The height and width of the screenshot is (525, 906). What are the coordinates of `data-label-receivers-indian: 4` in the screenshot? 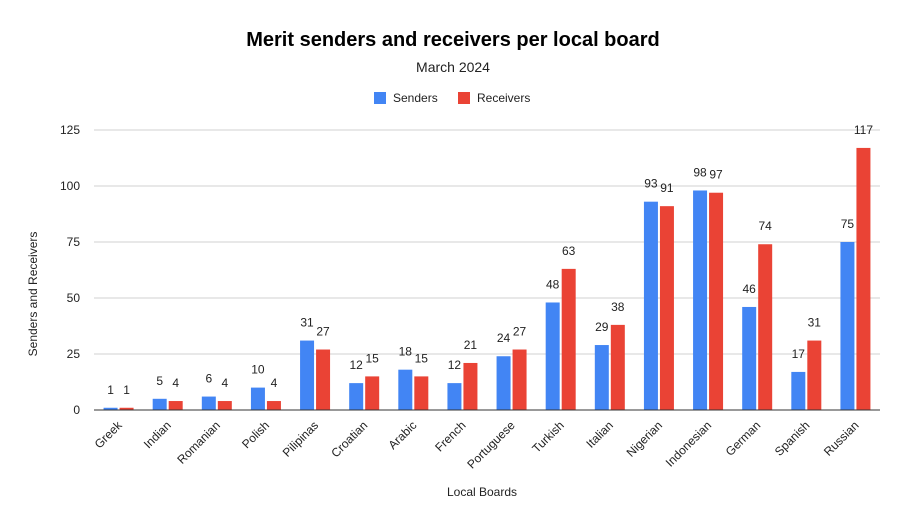 It's located at (175, 383).